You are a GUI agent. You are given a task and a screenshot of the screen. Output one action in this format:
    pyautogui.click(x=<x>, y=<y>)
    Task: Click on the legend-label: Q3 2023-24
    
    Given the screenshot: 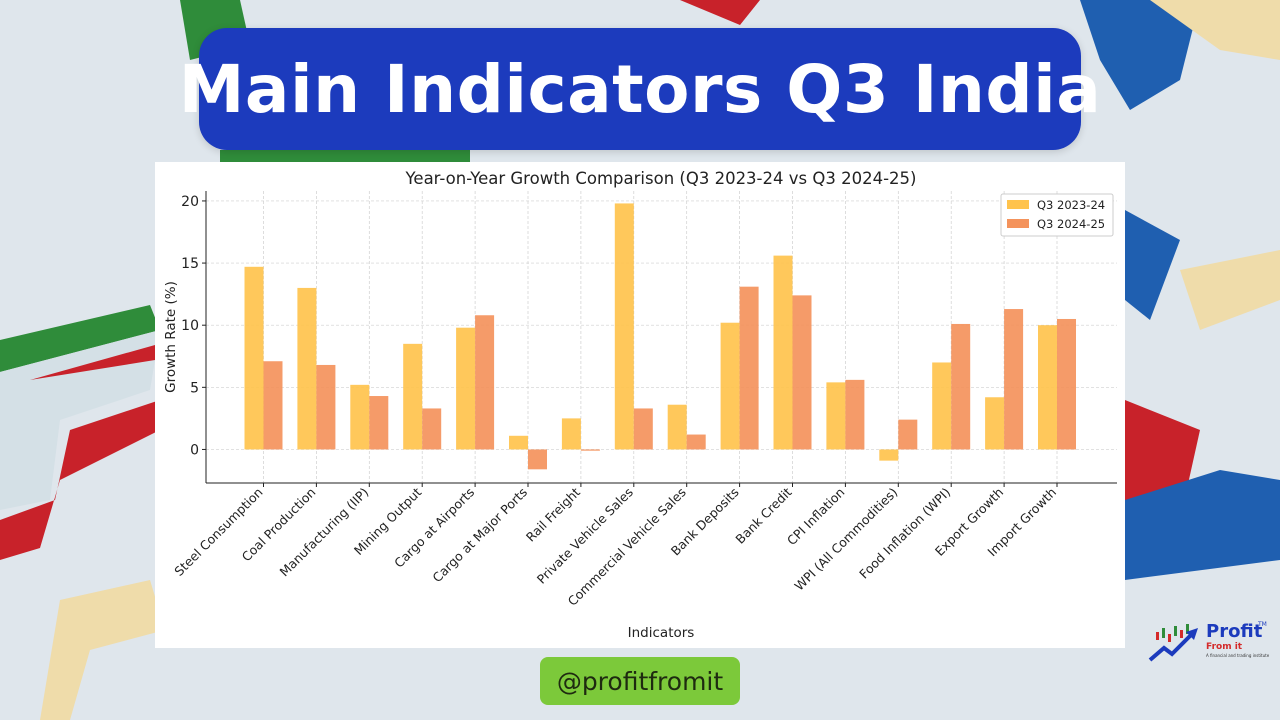 What is the action you would take?
    pyautogui.click(x=1071, y=205)
    